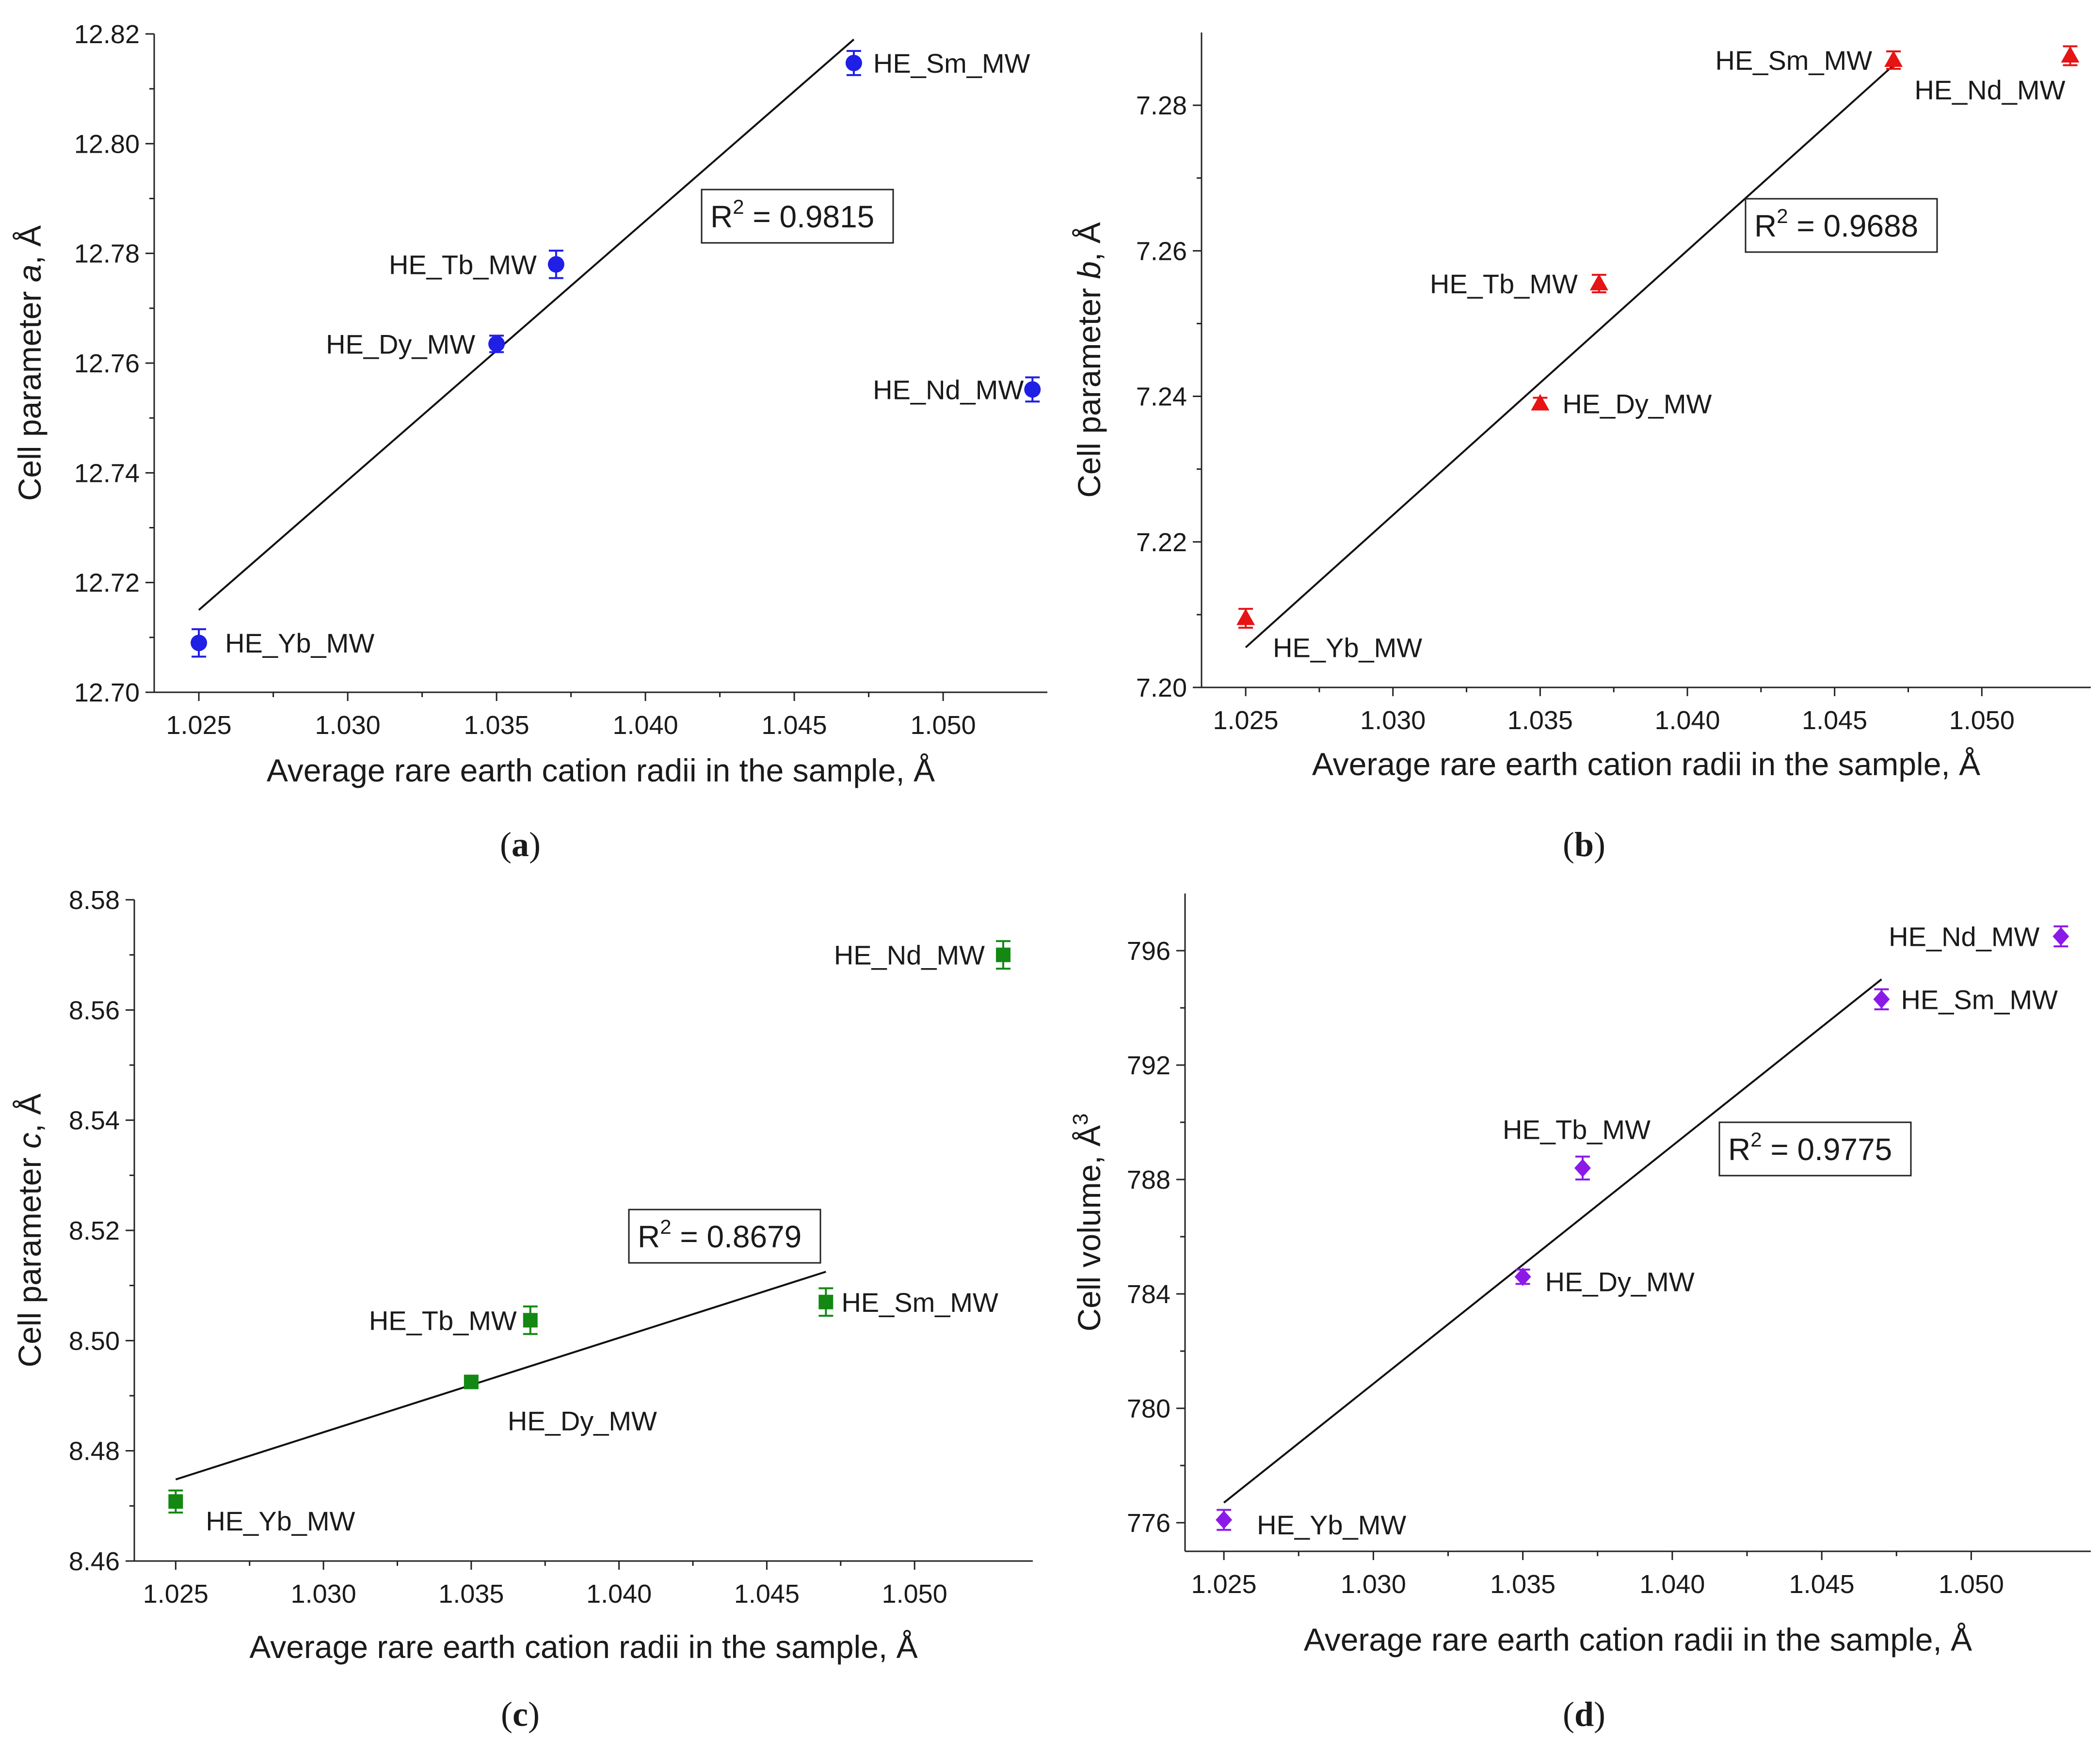  What do you see at coordinates (1161, 252) in the screenshot?
I see `y-tick-label: 7.26` at bounding box center [1161, 252].